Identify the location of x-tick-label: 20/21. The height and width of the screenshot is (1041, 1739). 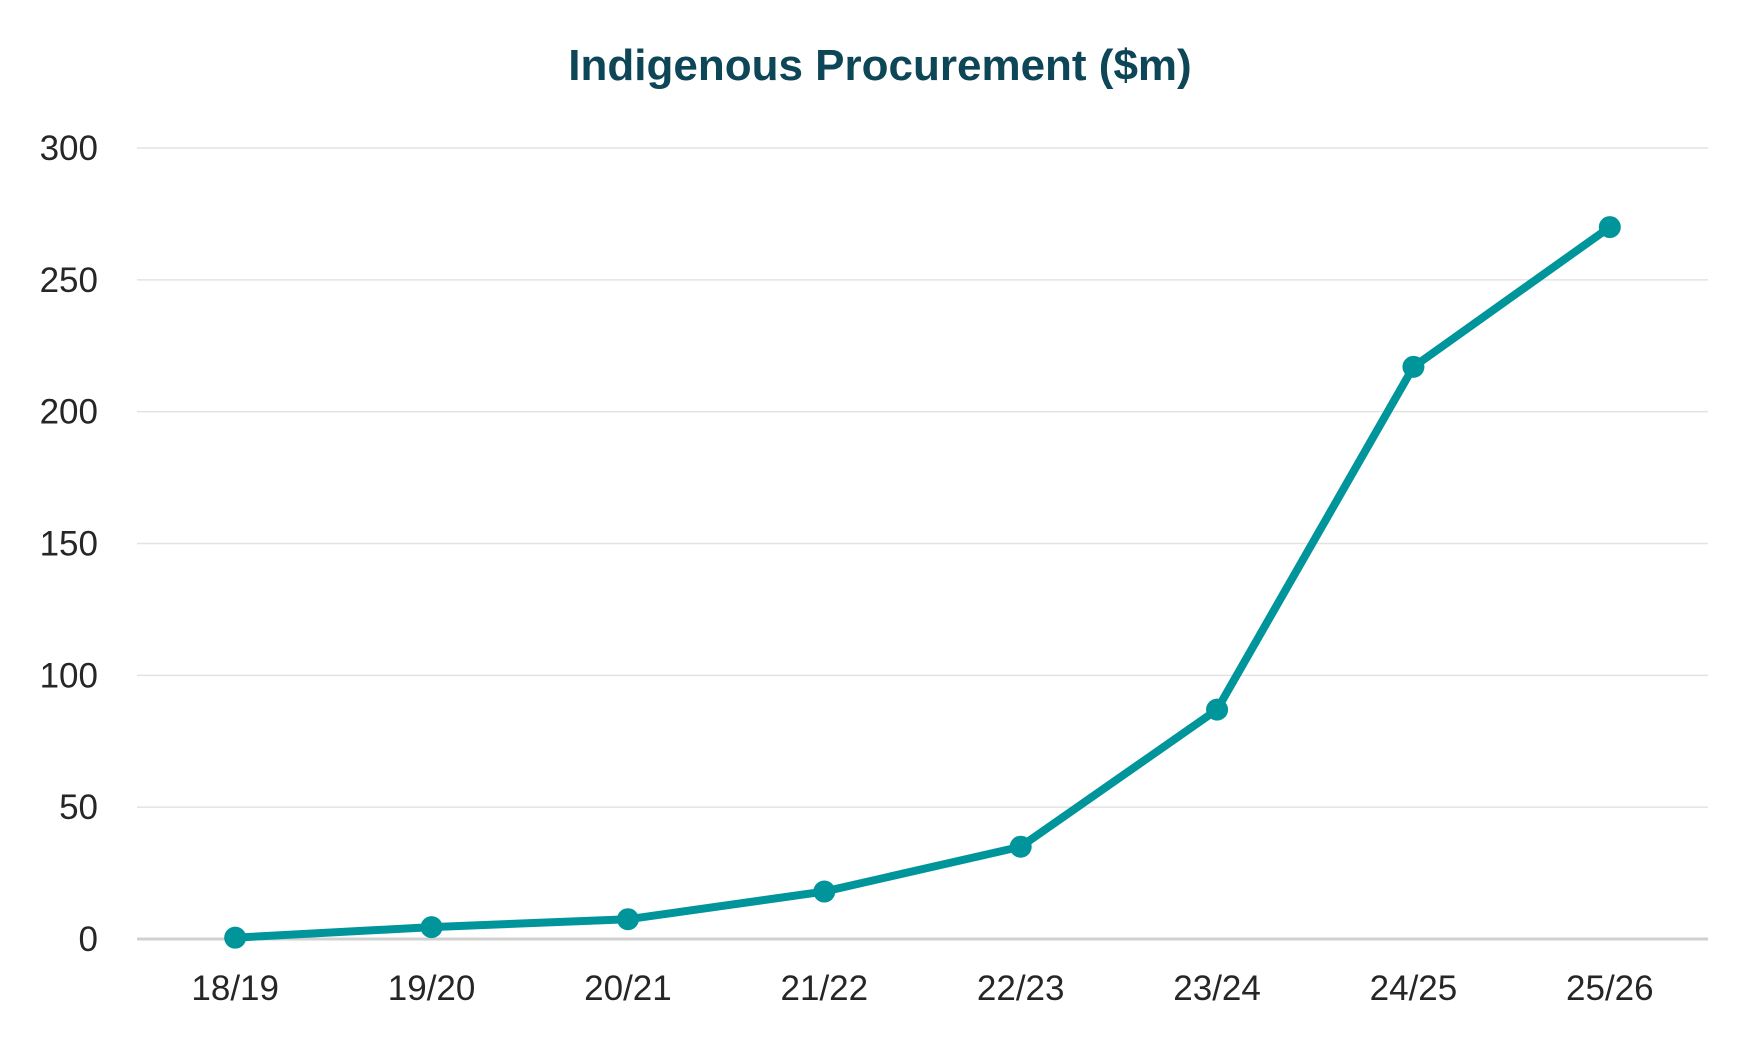
(628, 988).